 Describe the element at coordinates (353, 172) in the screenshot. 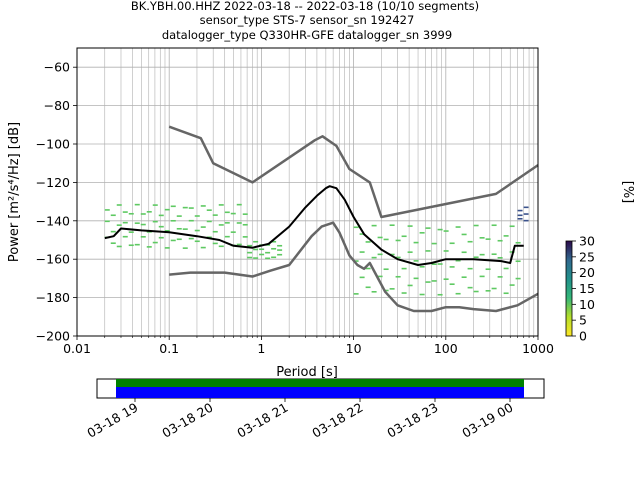

I see `series-noise-model-high` at that location.